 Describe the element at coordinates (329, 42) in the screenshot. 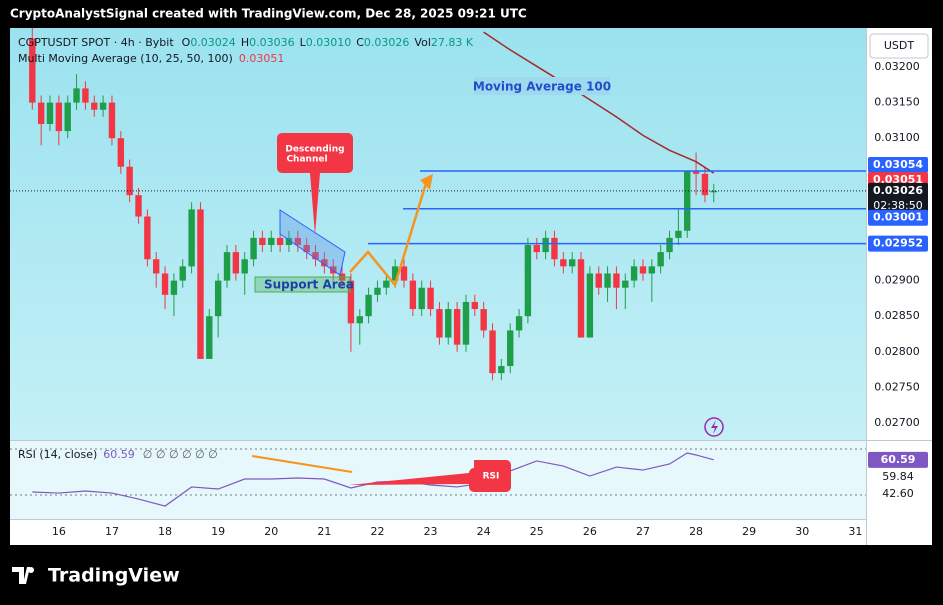

I see `ohlc-value: 0.03010` at that location.